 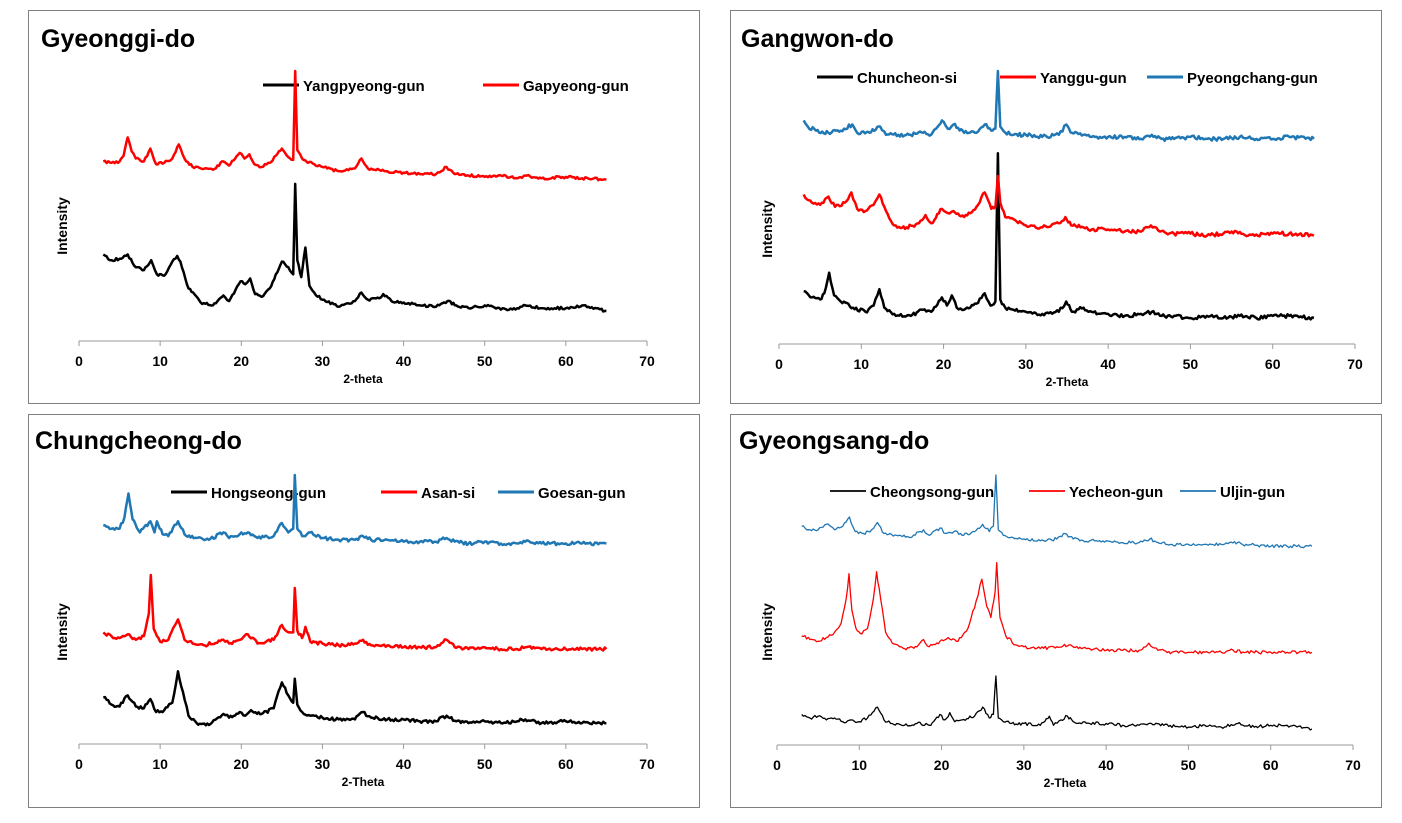 I want to click on chart-title: Gyeonggi-do, so click(x=118, y=39).